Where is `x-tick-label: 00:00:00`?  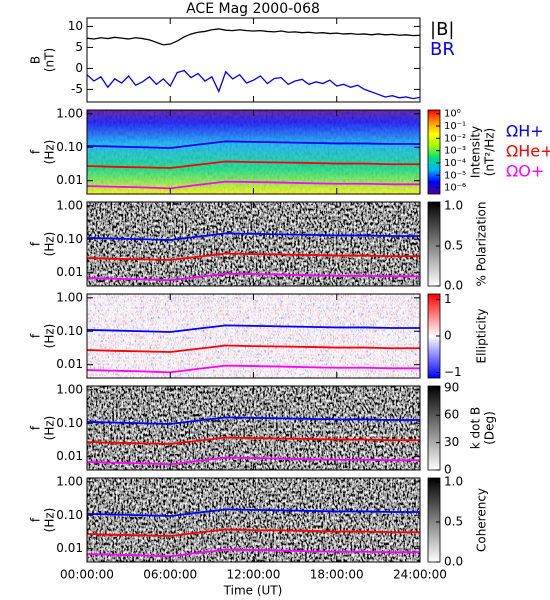 x-tick-label: 00:00:00 is located at coordinates (87, 575).